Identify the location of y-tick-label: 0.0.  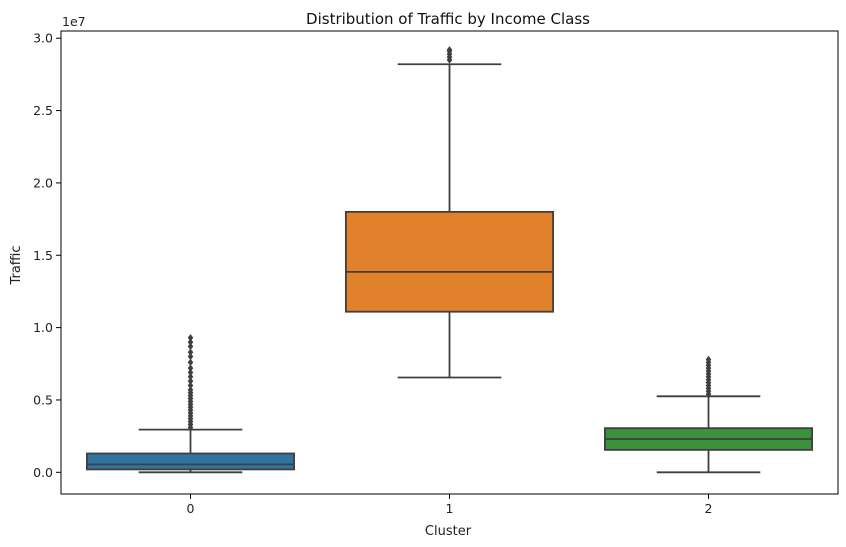
(43, 472).